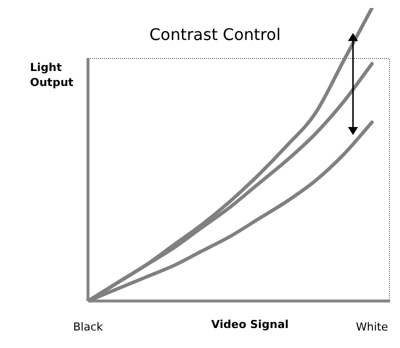 The height and width of the screenshot is (348, 400). Describe the element at coordinates (88, 327) in the screenshot. I see `x-tick-label: Black` at that location.